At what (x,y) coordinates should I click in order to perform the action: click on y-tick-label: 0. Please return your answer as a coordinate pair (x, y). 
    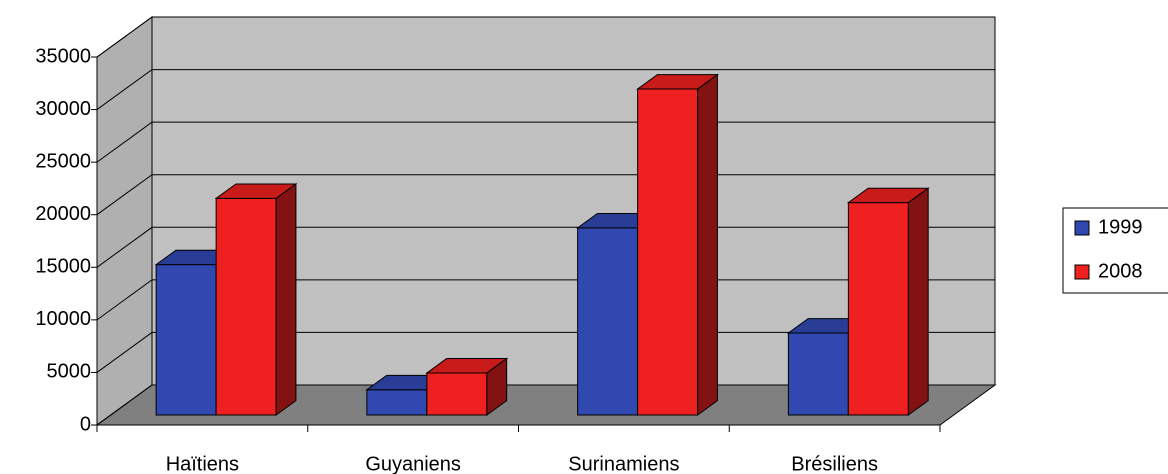
    Looking at the image, I should click on (85, 424).